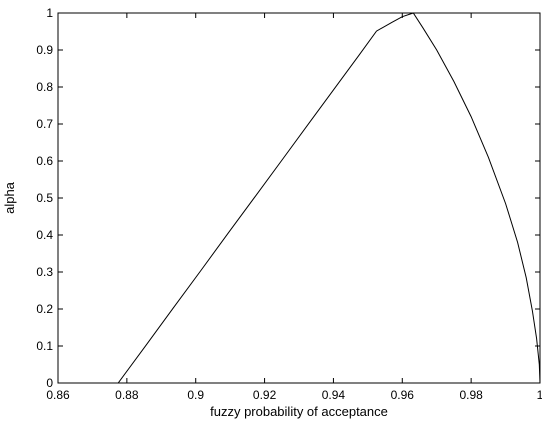  I want to click on y-tick-label: 0.6, so click(44, 161).